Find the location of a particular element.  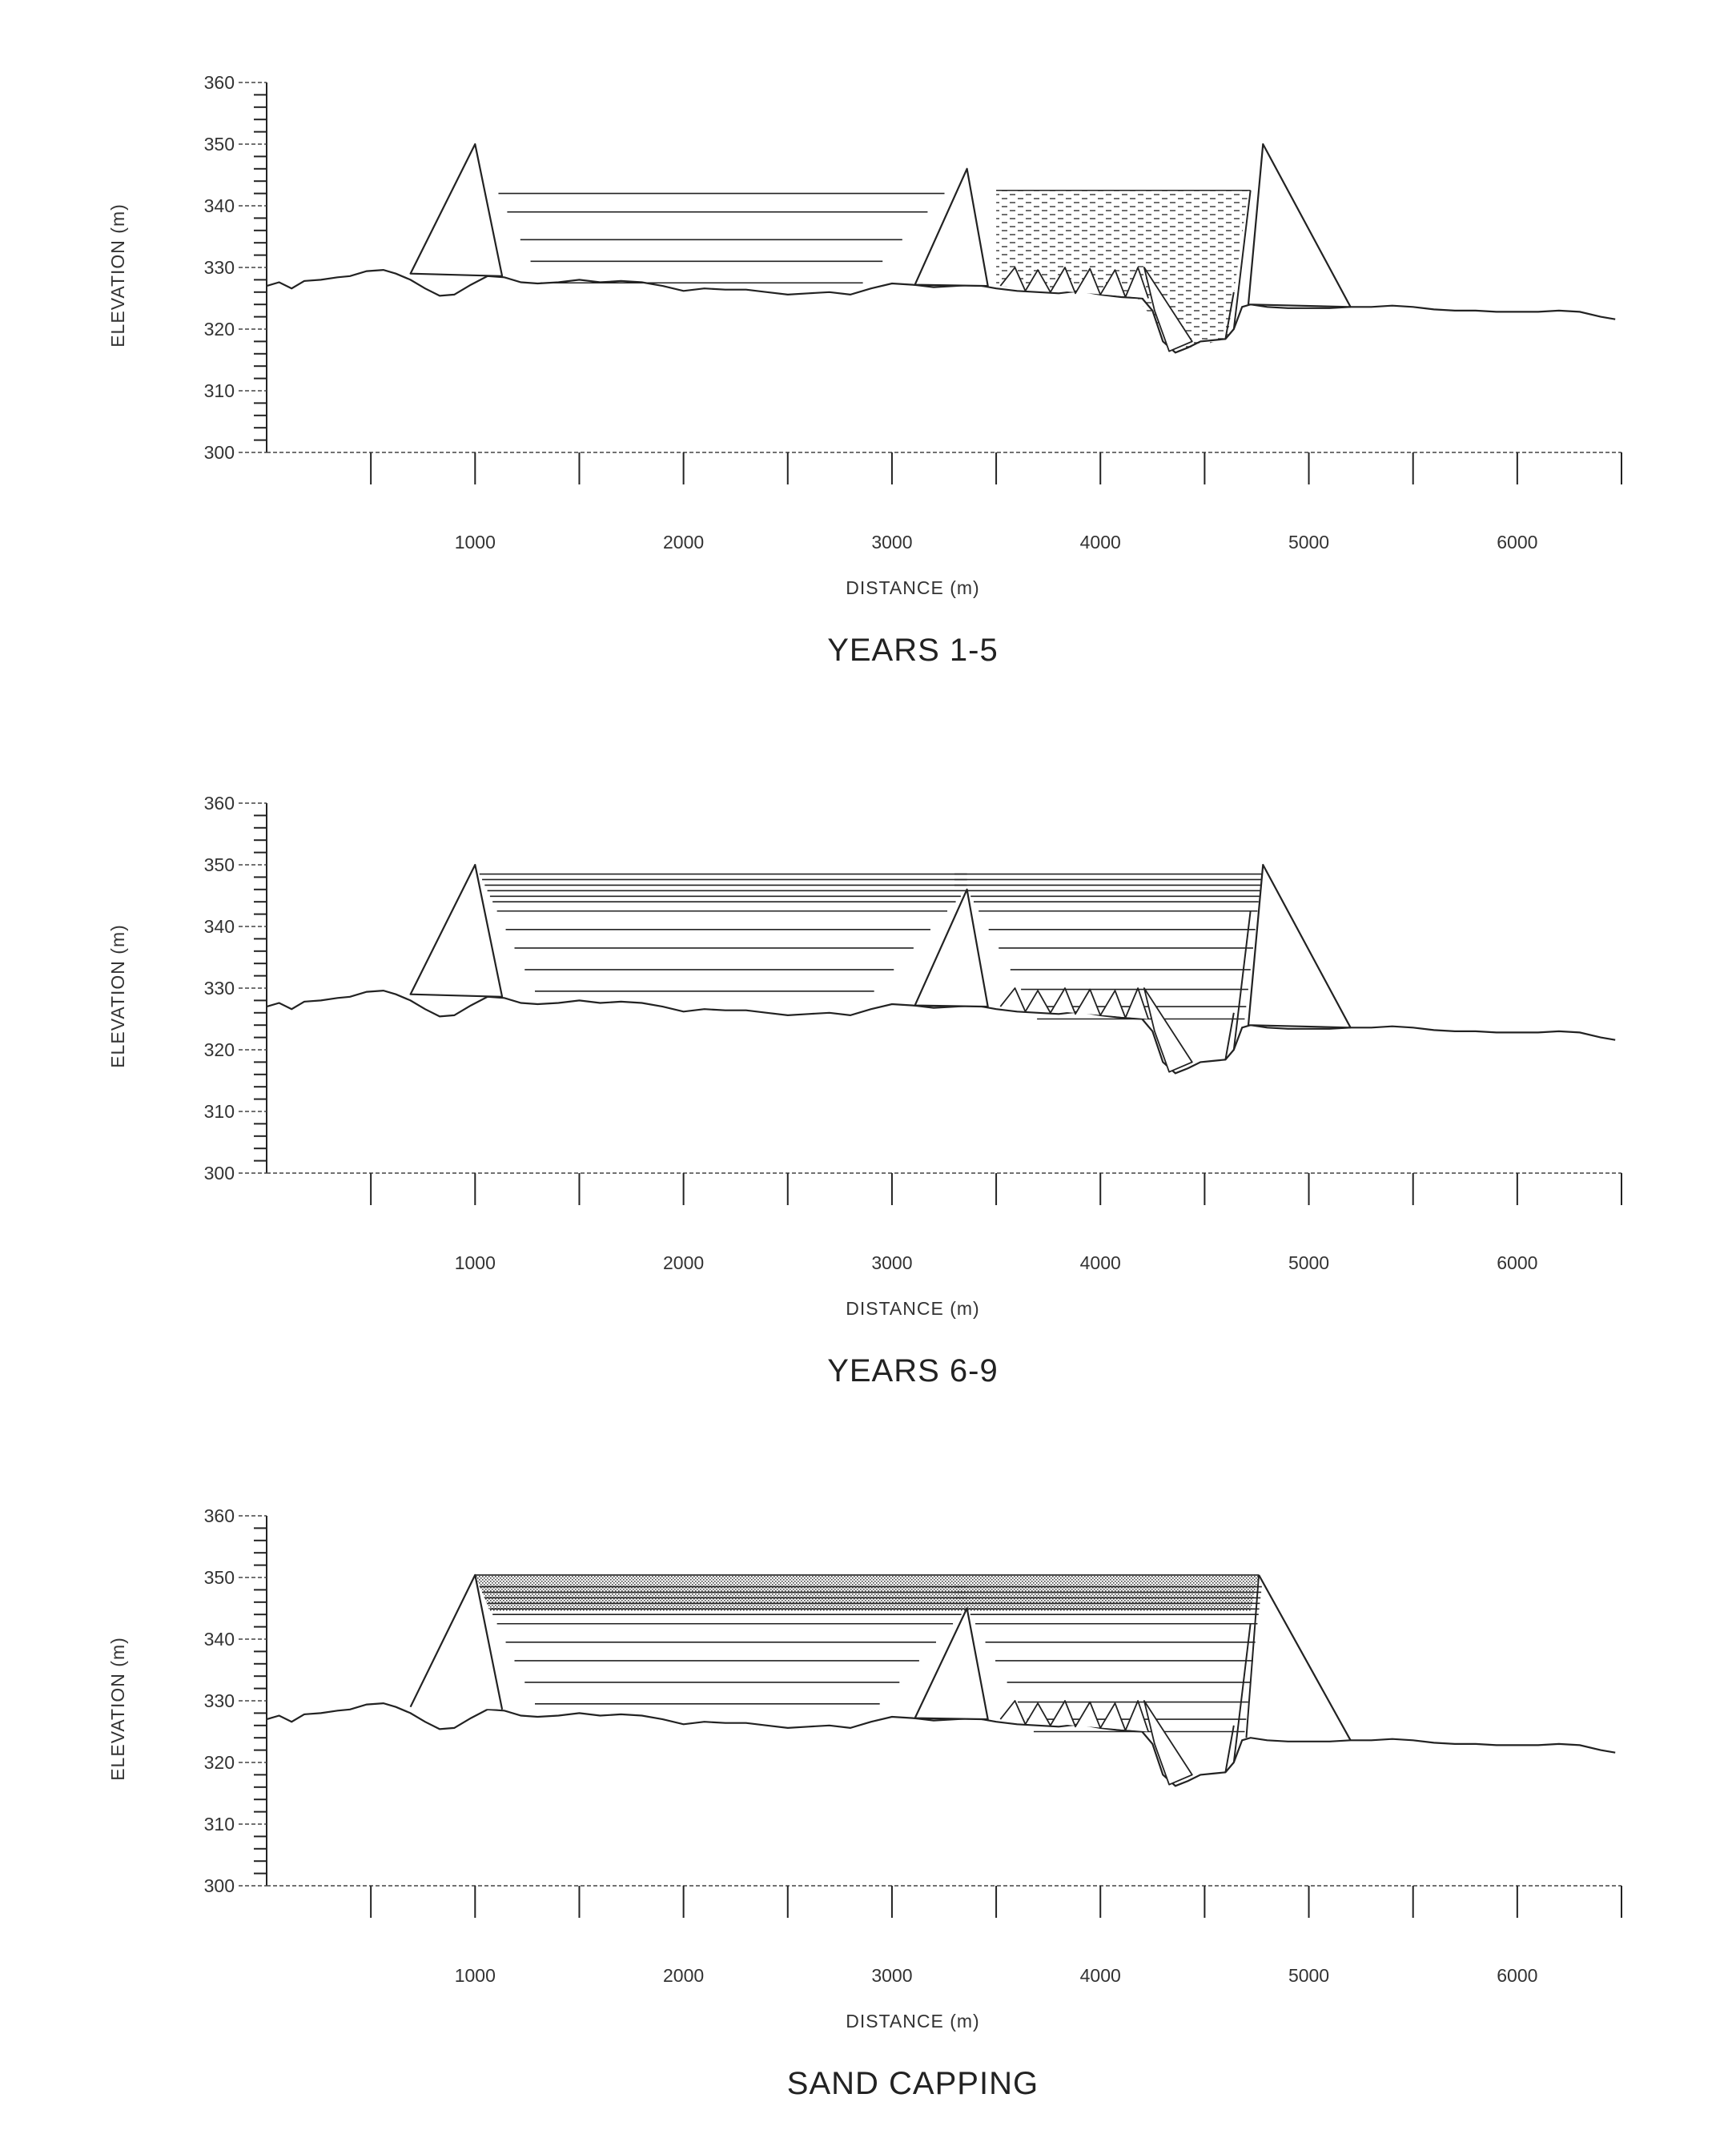

west-dam is located at coordinates (457, 210).